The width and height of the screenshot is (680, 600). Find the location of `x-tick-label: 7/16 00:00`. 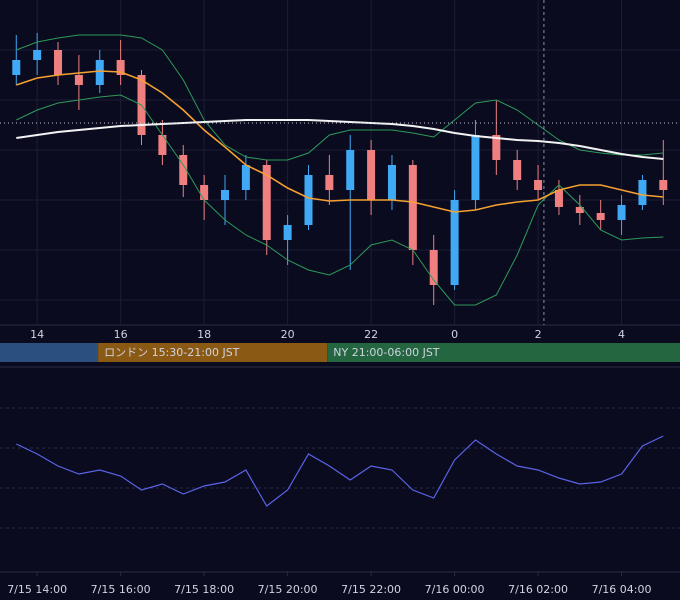

x-tick-label: 7/16 00:00 is located at coordinates (455, 589).